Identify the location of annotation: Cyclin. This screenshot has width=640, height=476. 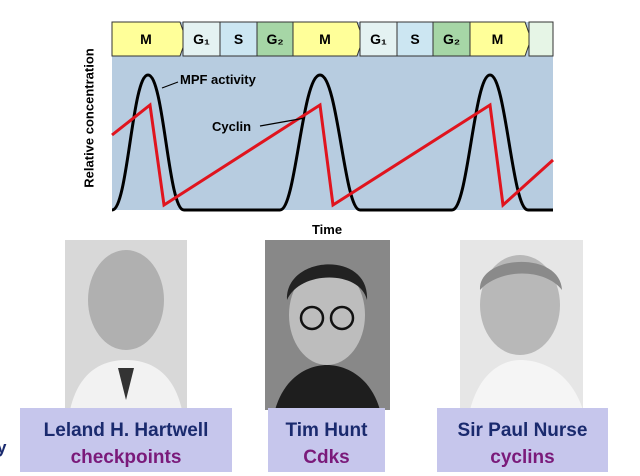
(231, 126).